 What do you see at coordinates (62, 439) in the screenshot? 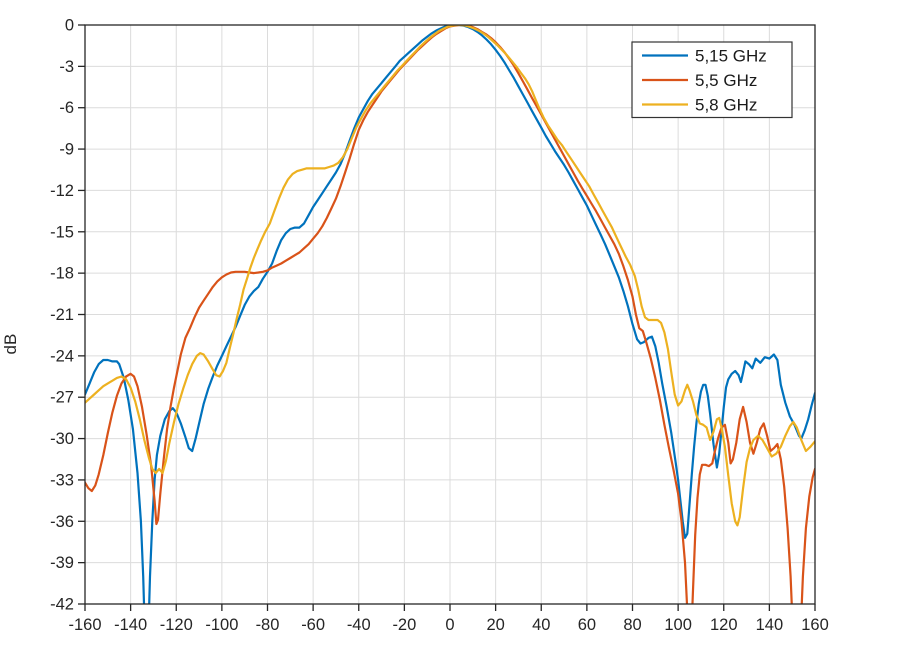
I see `y-tick-label: -30` at bounding box center [62, 439].